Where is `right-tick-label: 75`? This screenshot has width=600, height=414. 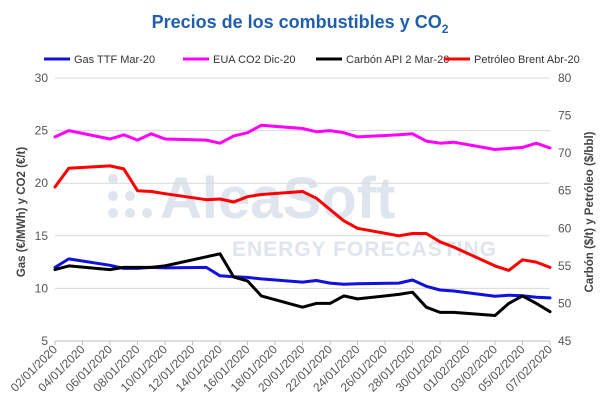 right-tick-label: 75 is located at coordinates (565, 116).